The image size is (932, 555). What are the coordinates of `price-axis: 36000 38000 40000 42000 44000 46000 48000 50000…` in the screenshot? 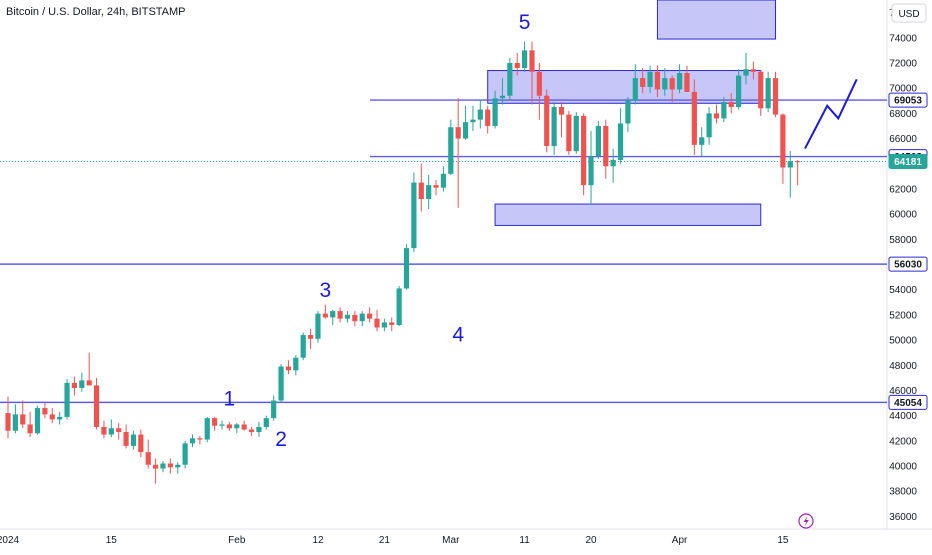 It's located at (903, 265).